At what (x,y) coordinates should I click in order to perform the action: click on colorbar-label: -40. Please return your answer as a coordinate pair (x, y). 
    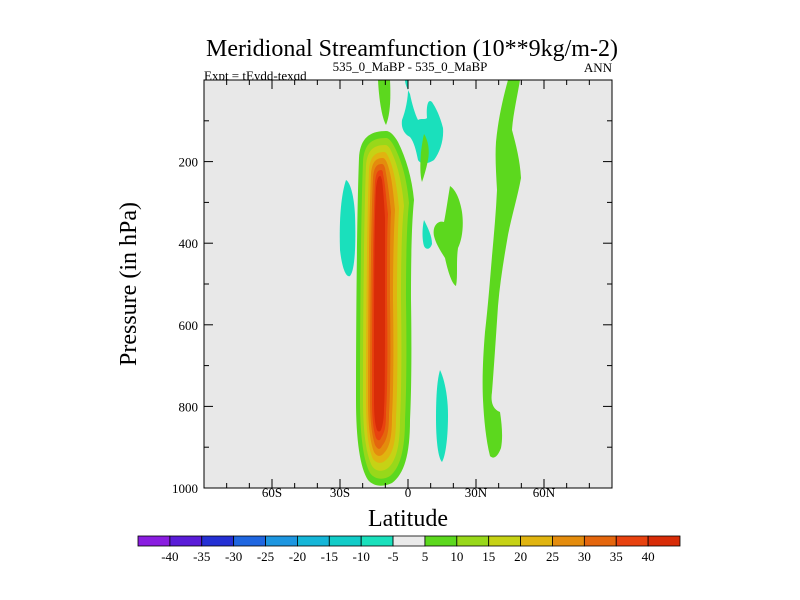
    Looking at the image, I should click on (169, 556).